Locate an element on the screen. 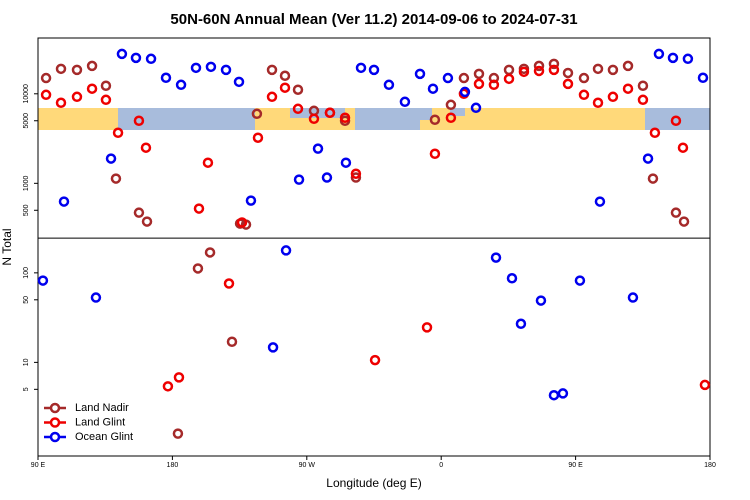  y-tick-label: 10 is located at coordinates (26, 362).